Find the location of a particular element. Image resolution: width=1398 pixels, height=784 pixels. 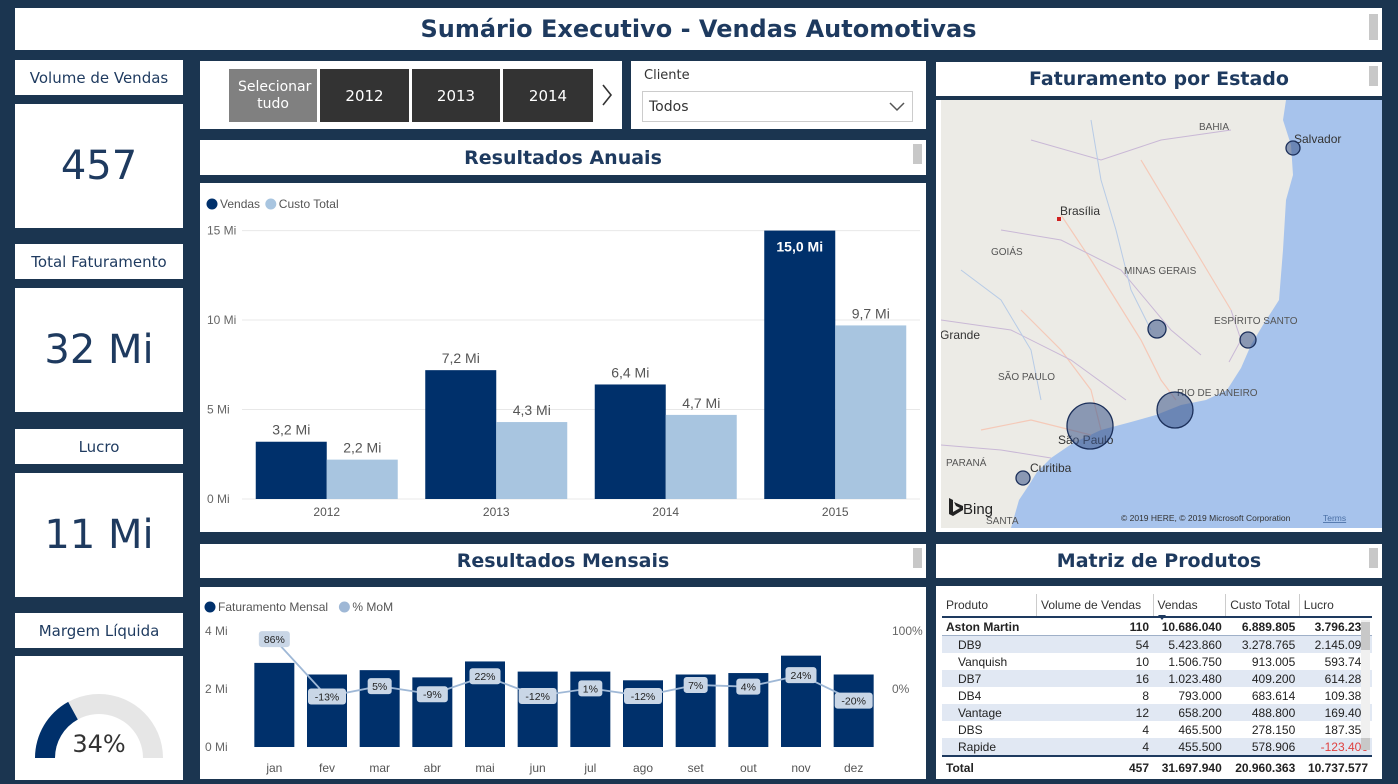

chevron-down-icon is located at coordinates (897, 107).